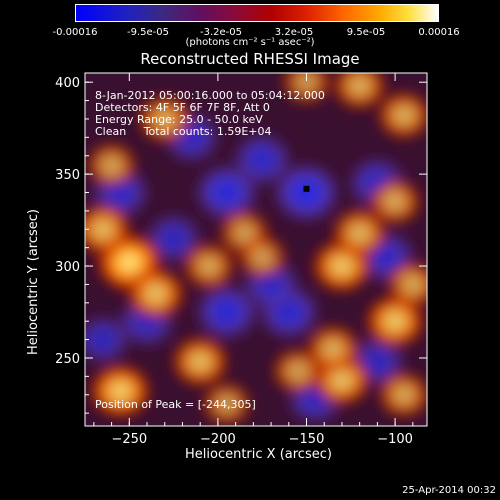 The image size is (500, 500). Describe the element at coordinates (175, 404) in the screenshot. I see `peak-position-label: Position of Peak = [-244,305]` at that location.